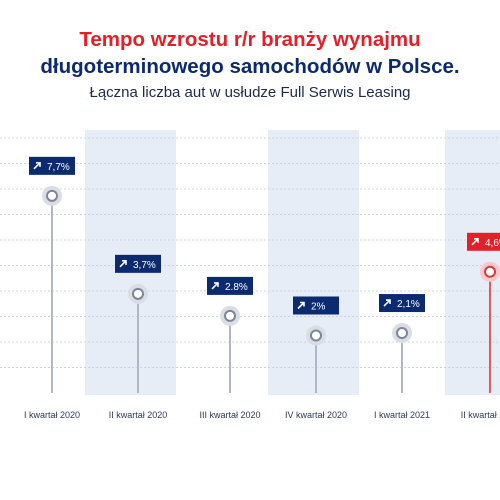  Describe the element at coordinates (480, 415) in the screenshot. I see `x-tick-label: II kwartał 2021` at that location.